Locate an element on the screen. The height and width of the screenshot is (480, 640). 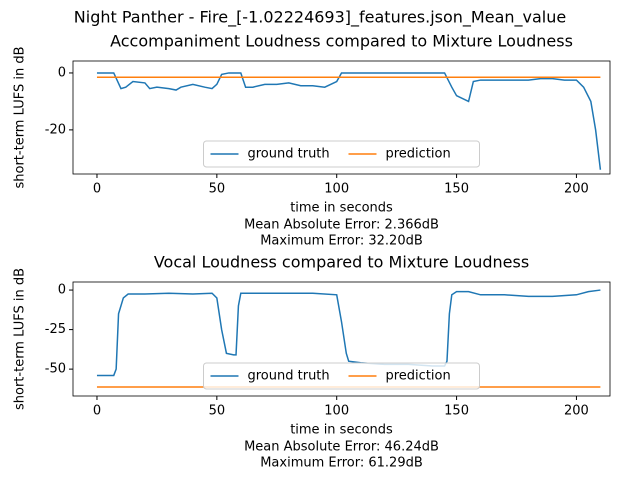
y-tick-label: -25 is located at coordinates (55, 329).